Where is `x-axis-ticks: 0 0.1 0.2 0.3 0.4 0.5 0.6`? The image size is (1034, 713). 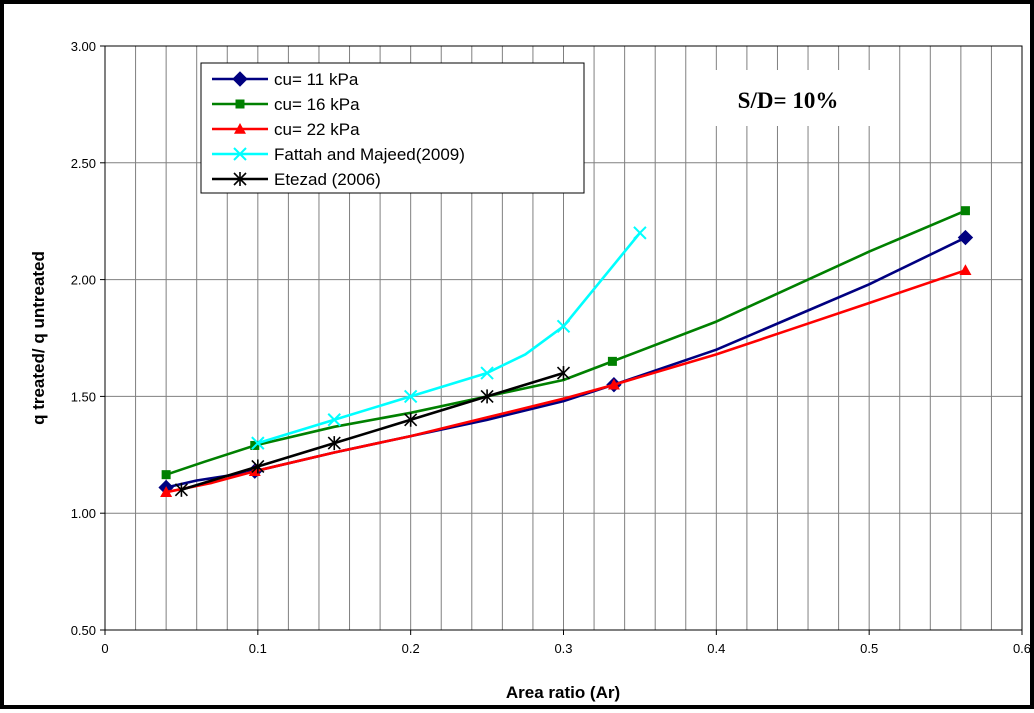 x-axis-ticks: 0 0.1 0.2 0.3 0.4 0.5 0.6 is located at coordinates (566, 643).